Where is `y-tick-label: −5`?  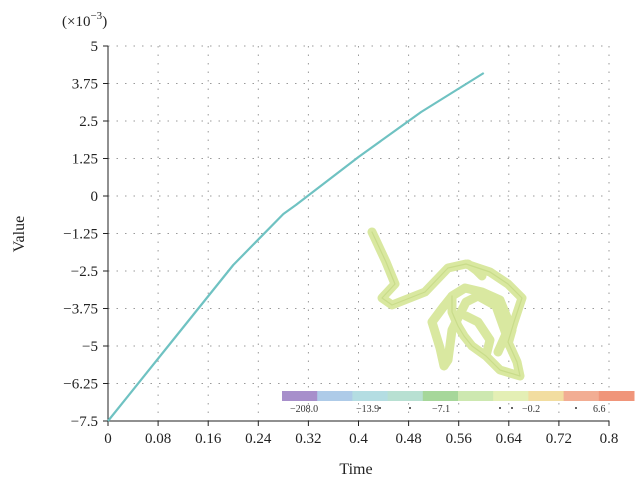
y-tick-label: −5 is located at coordinates (90, 347).